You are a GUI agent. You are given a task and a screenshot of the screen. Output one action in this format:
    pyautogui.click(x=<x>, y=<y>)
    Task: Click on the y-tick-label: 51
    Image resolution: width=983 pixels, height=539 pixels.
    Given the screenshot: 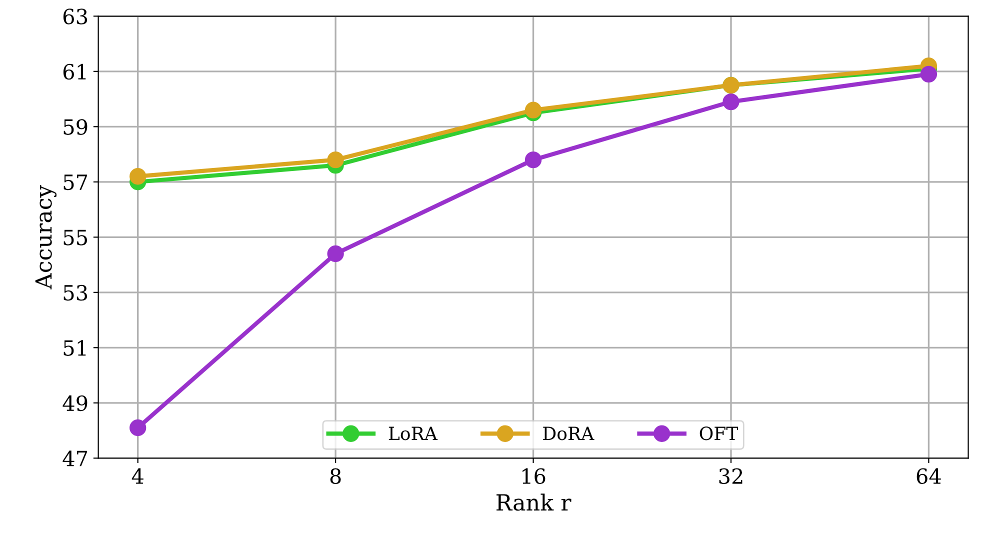 What is the action you would take?
    pyautogui.click(x=75, y=348)
    